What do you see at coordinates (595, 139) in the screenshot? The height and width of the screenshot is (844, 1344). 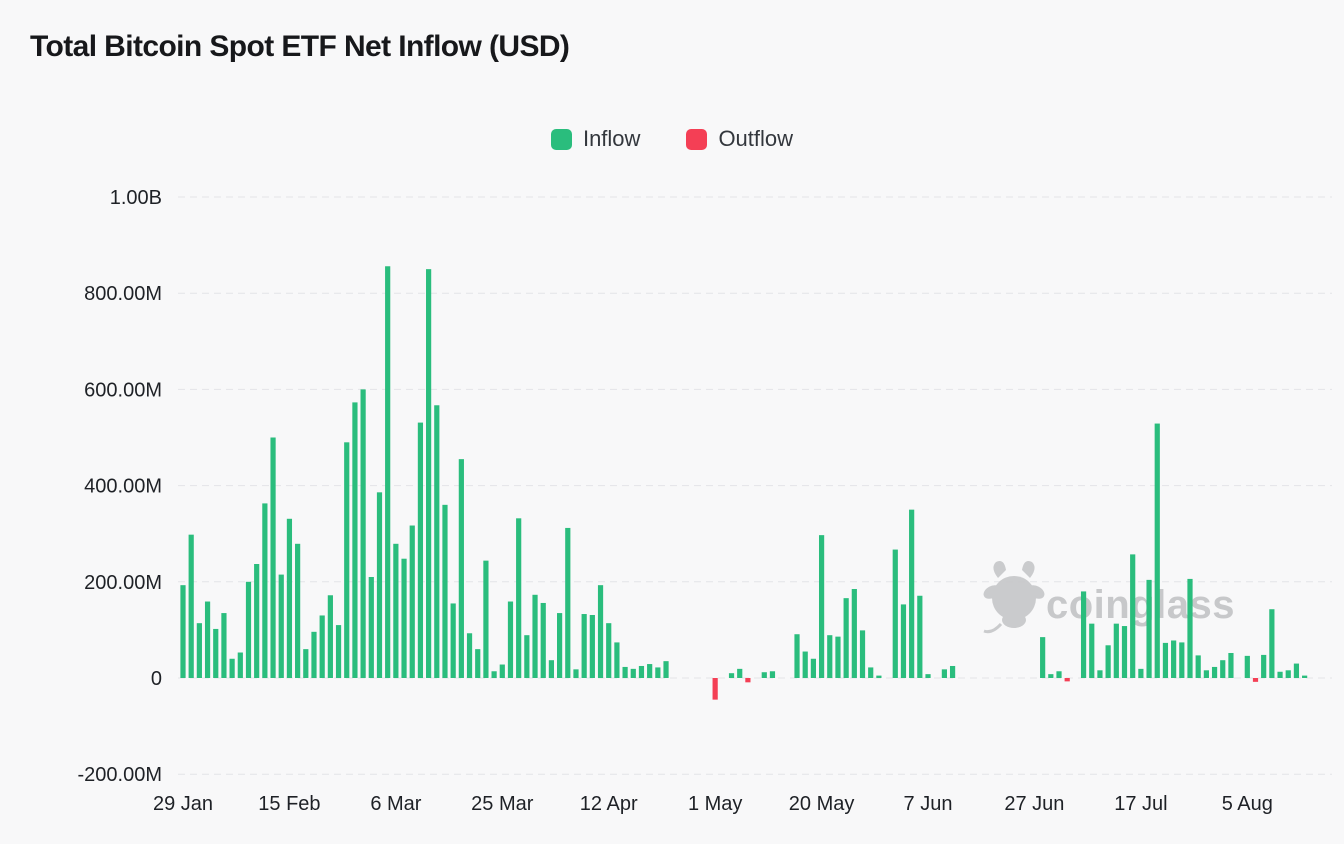 I see `legend-item-inflow: Inflow` at bounding box center [595, 139].